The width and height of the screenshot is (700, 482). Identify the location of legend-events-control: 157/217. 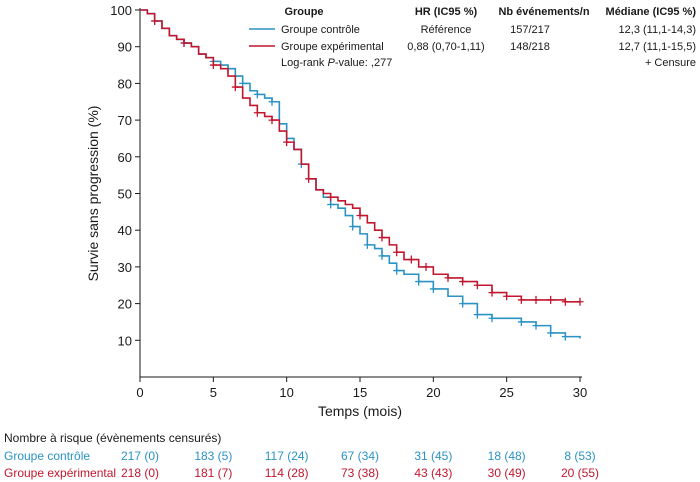
(530, 30).